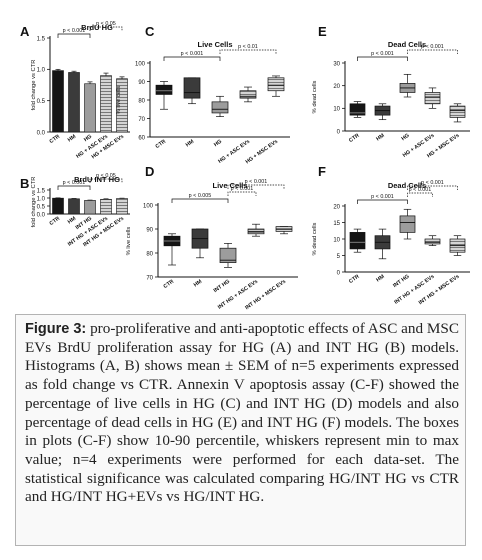 The image size is (482, 560). What do you see at coordinates (72, 220) in the screenshot?
I see `panel-b-xtick-label-1: HM` at bounding box center [72, 220].